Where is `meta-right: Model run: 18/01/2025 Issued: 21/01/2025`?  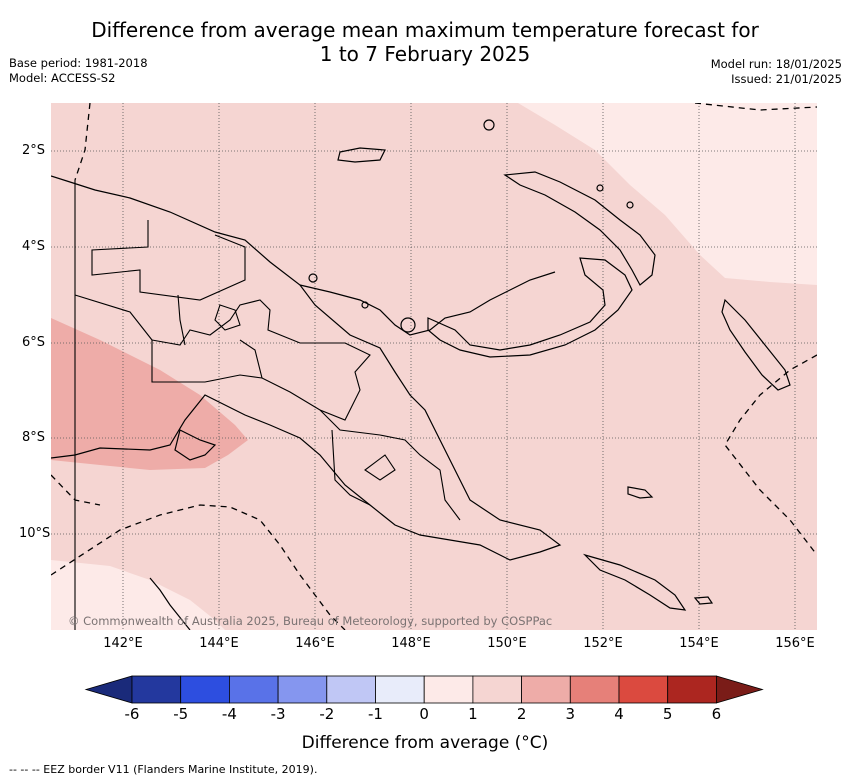
meta-right: Model run: 18/01/2025 Issued: 21/01/2025 is located at coordinates (776, 72).